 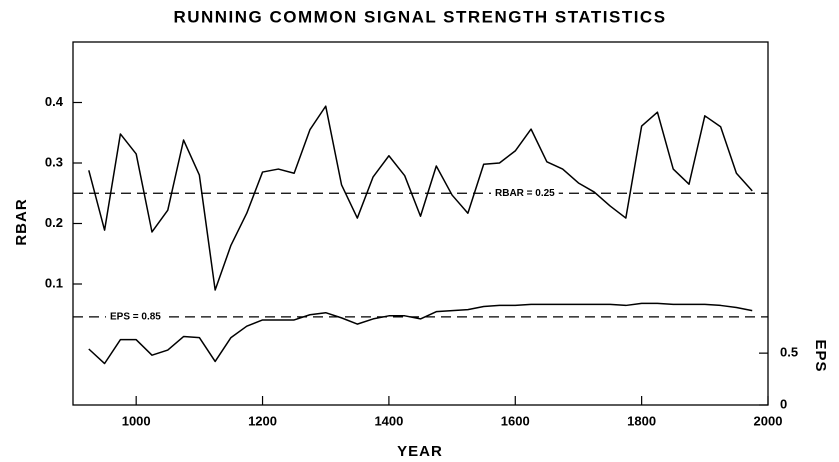 What do you see at coordinates (54, 101) in the screenshot?
I see `y-tick-label: 0.4` at bounding box center [54, 101].